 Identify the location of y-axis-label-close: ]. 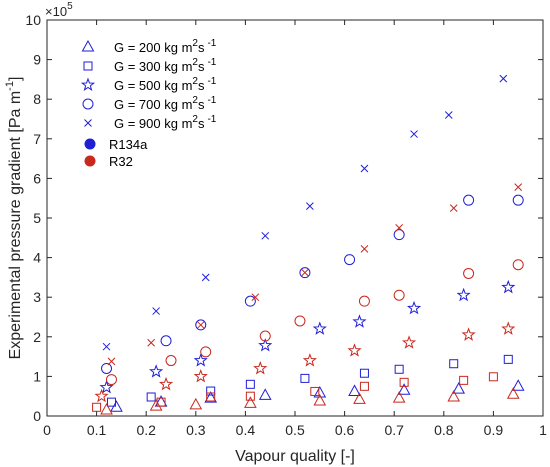
(15, 79).